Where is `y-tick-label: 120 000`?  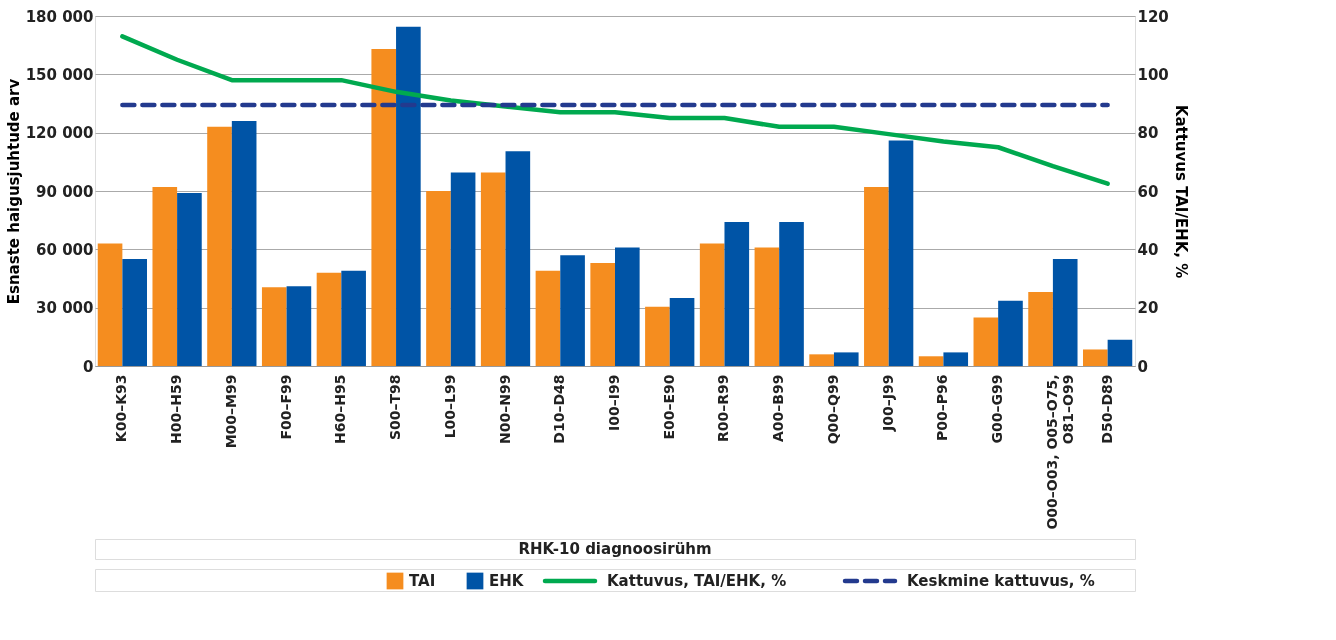 y-tick-label: 120 000 is located at coordinates (59, 133).